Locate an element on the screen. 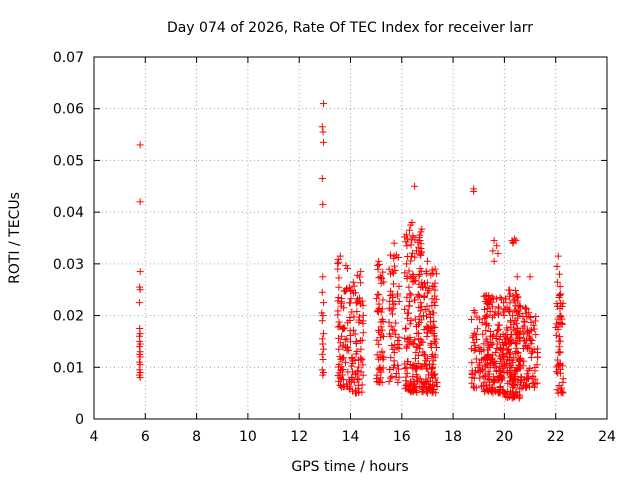  y-tick-label-0.01: 0.01 is located at coordinates (68, 368).